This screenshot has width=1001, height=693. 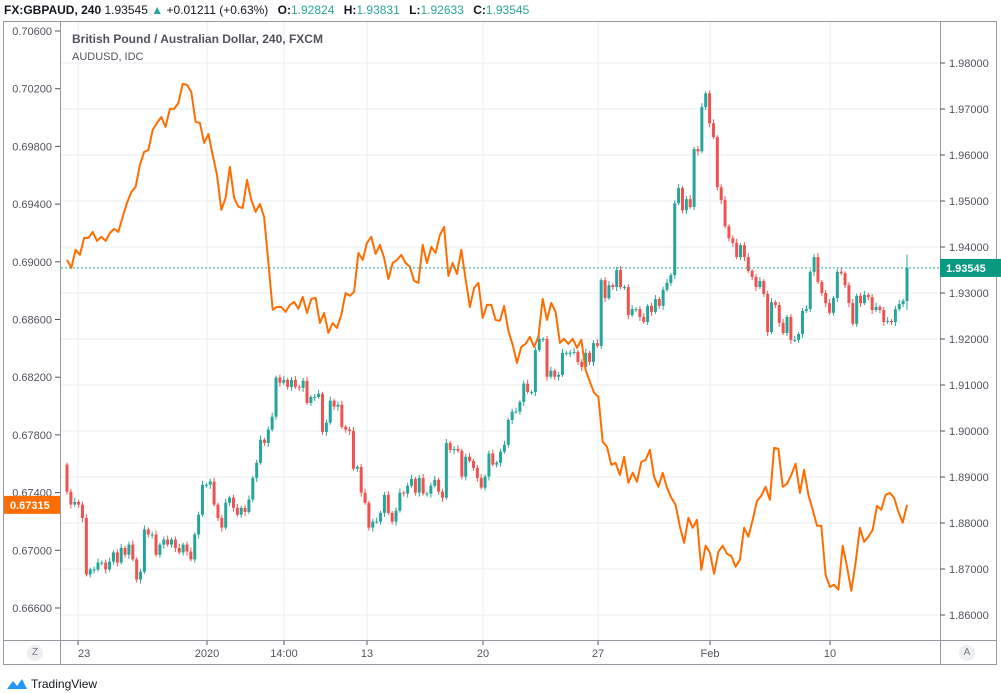 I want to click on right-axis-label: 1.98000, so click(x=969, y=64).